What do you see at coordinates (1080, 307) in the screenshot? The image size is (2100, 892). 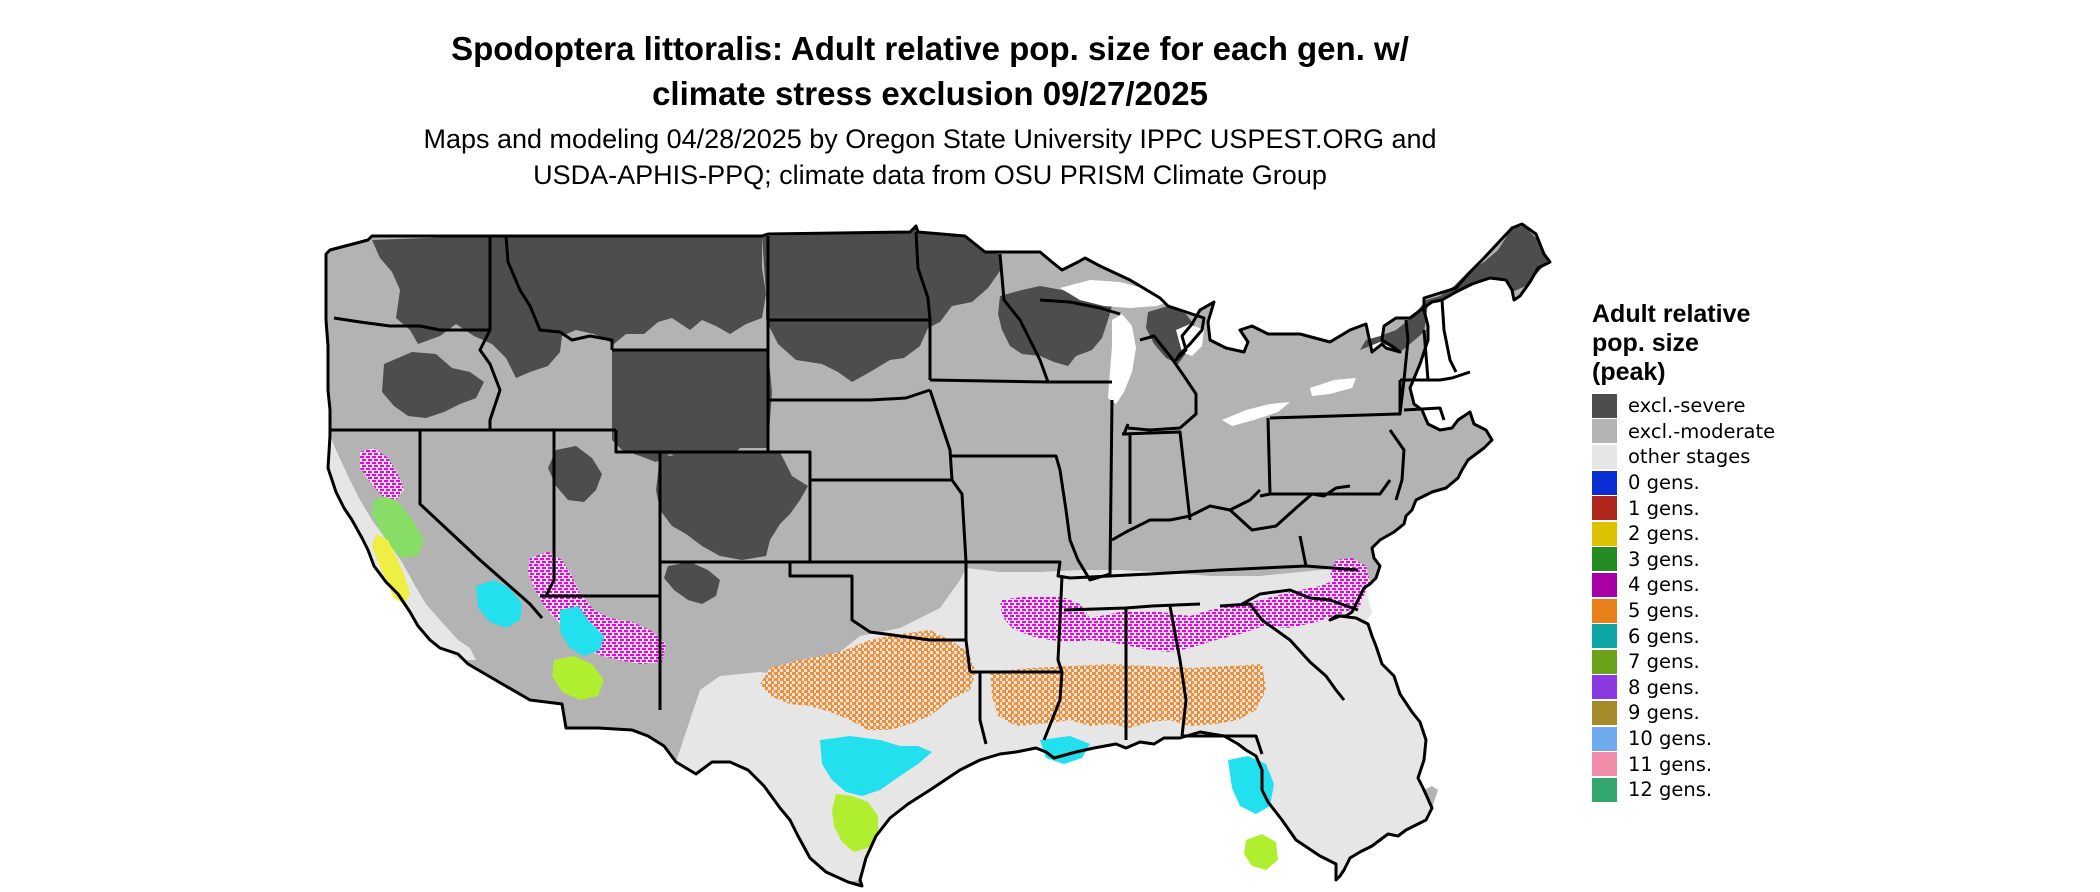 I see `border-up-mi` at bounding box center [1080, 307].